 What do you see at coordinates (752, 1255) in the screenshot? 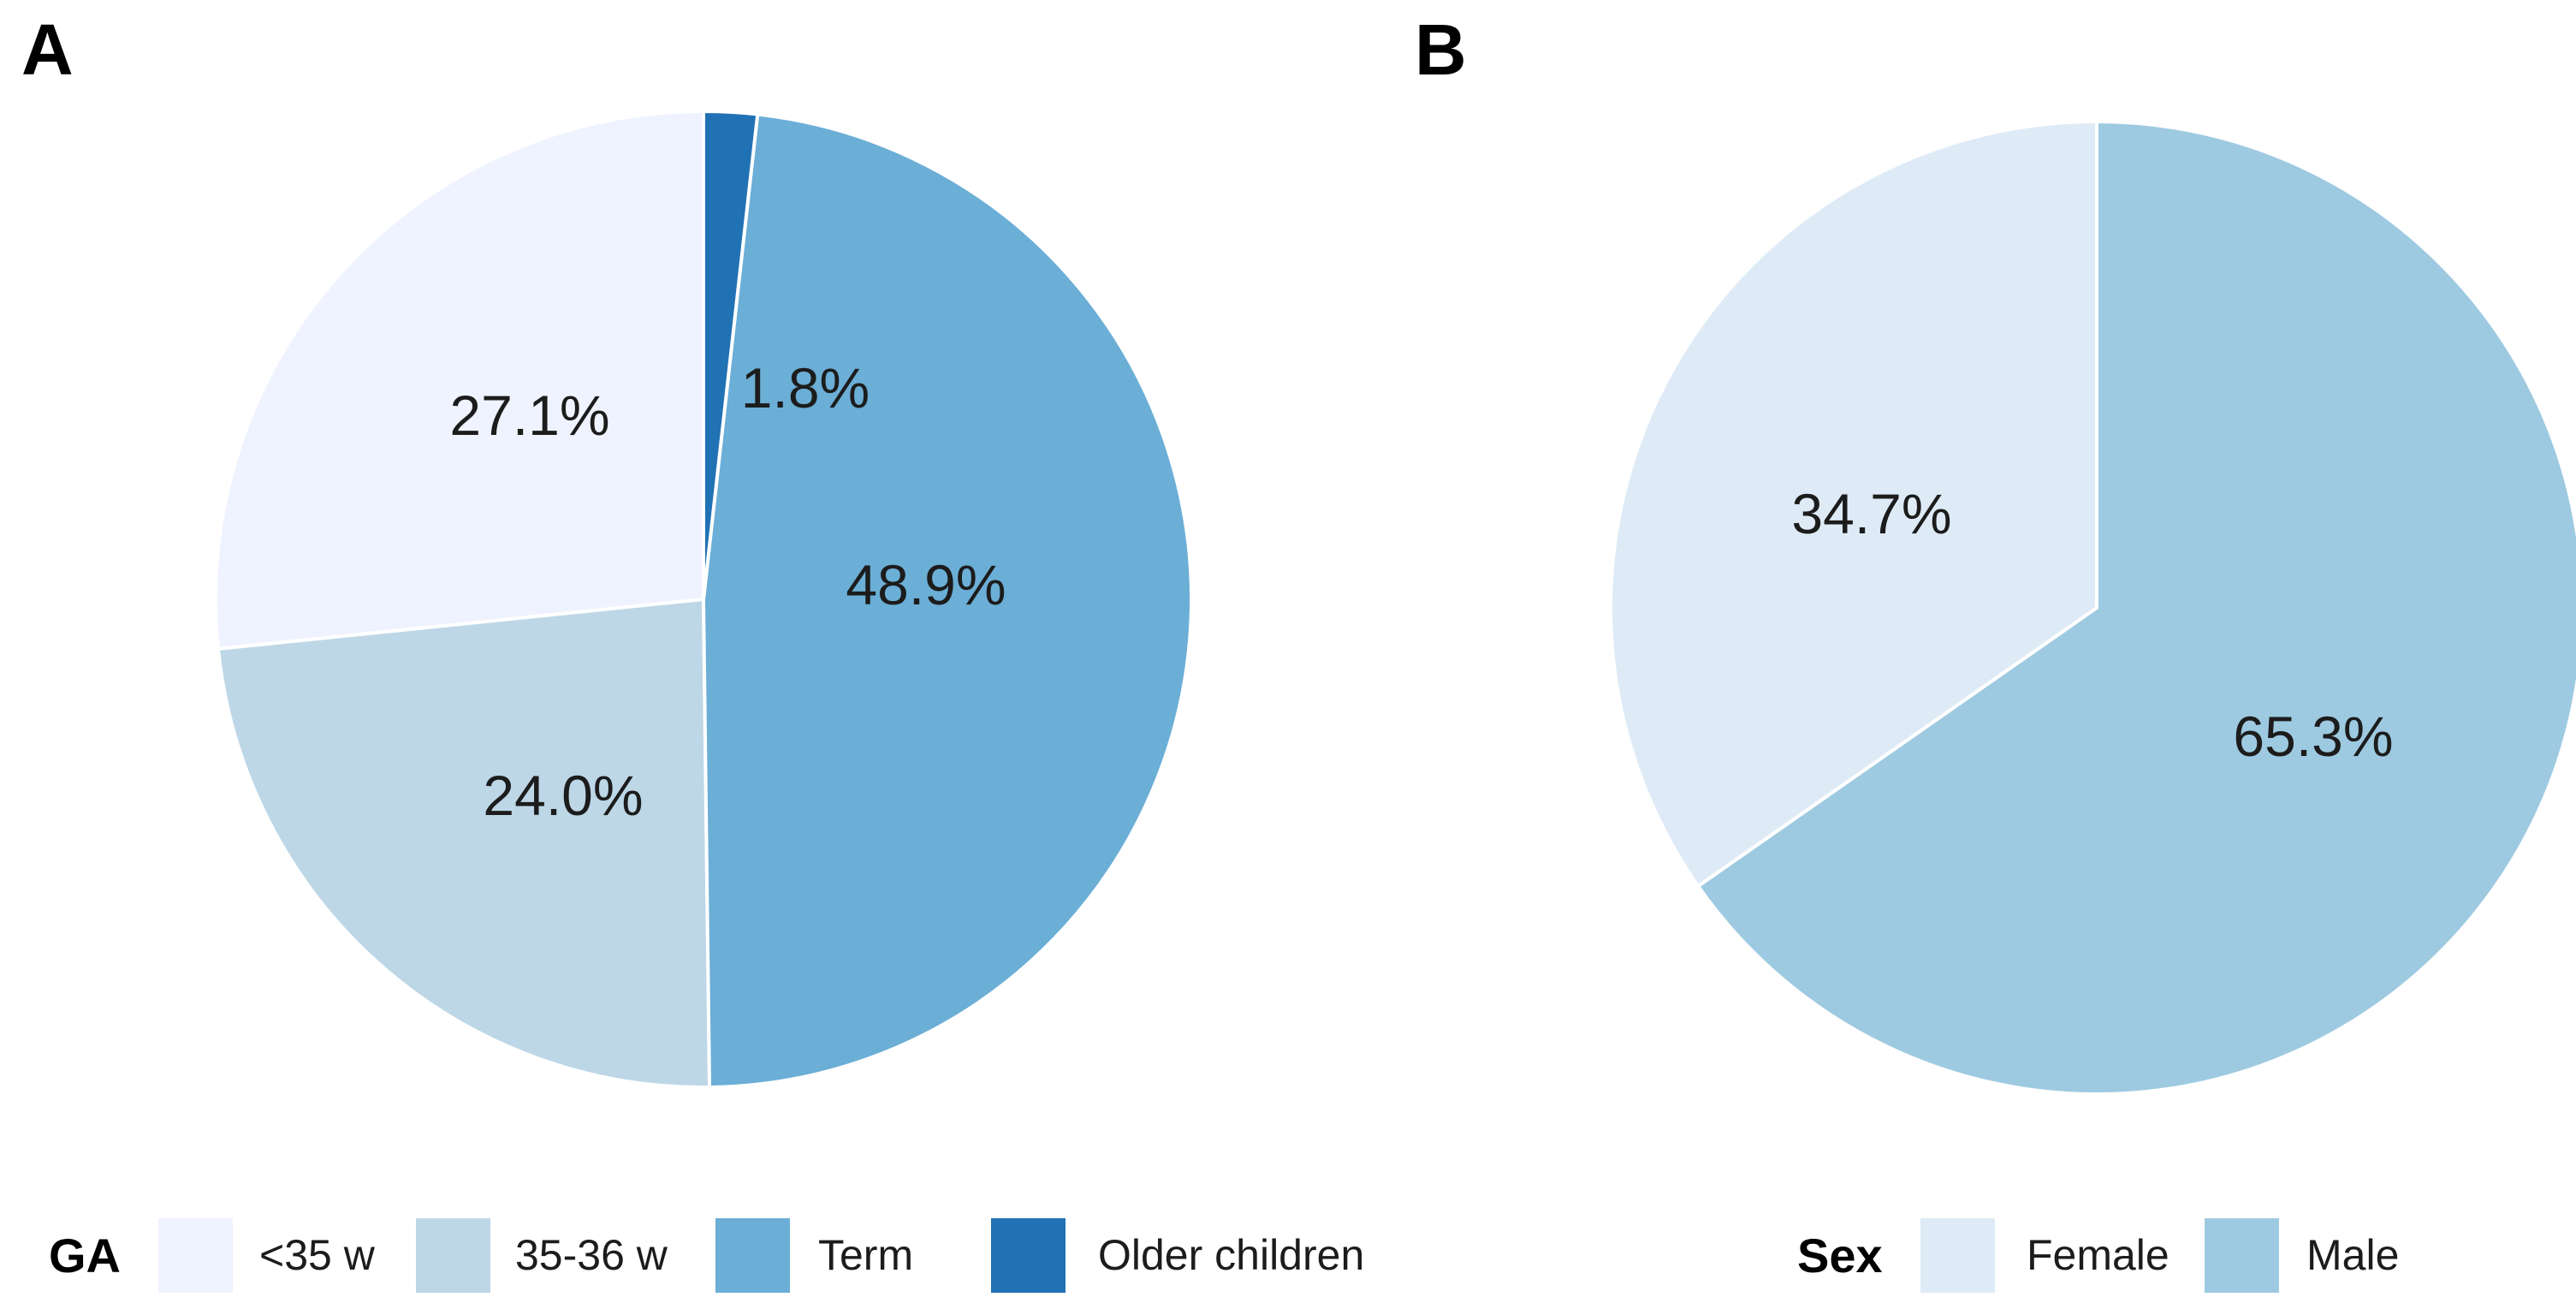
I see `legend-swatch-term` at bounding box center [752, 1255].